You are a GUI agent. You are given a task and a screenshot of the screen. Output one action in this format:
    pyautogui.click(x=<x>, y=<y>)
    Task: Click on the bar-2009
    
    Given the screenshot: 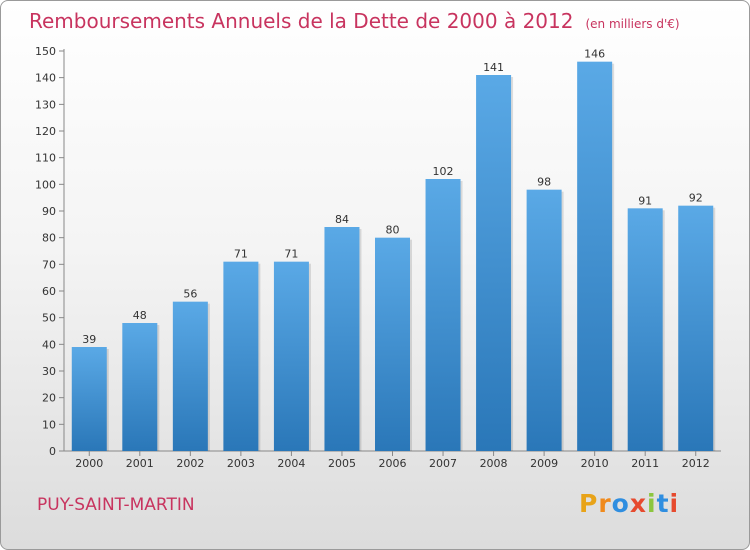 What is the action you would take?
    pyautogui.click(x=544, y=320)
    